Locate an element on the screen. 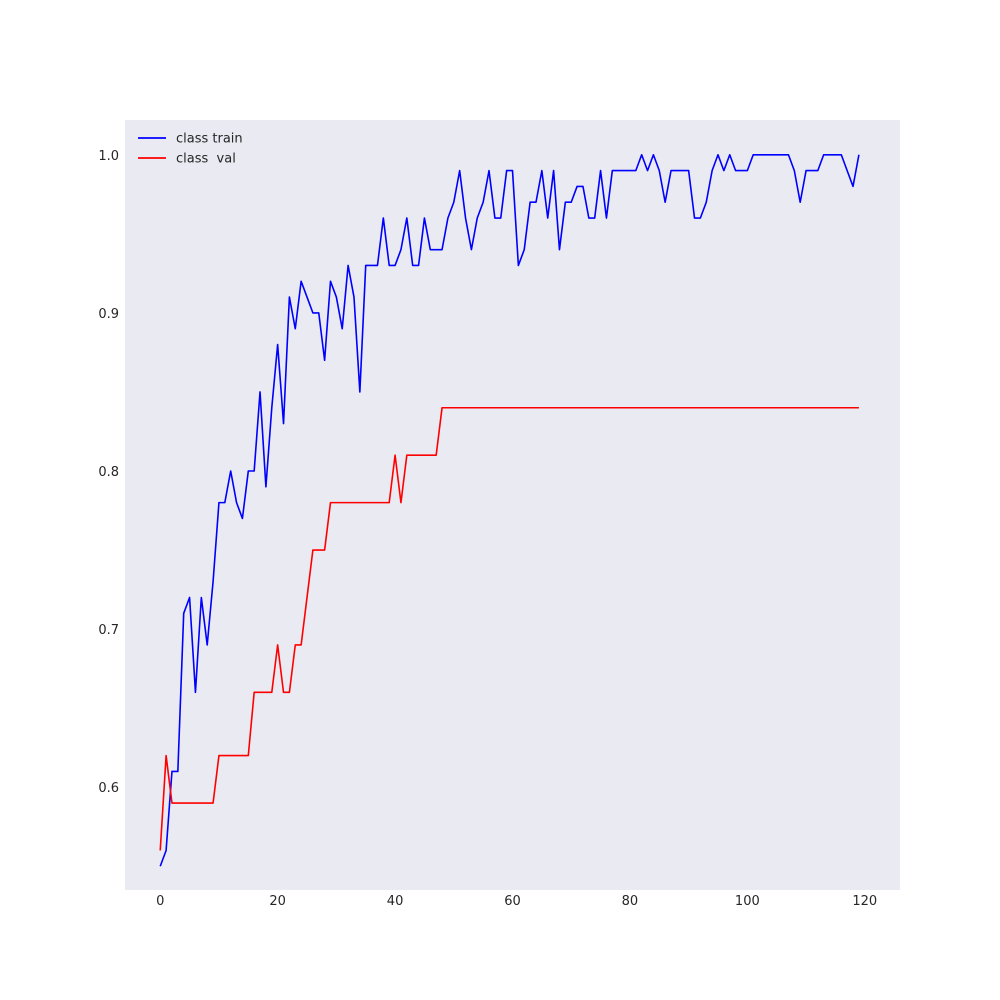 The image size is (1000, 1000). legend-label: class val is located at coordinates (206, 159).